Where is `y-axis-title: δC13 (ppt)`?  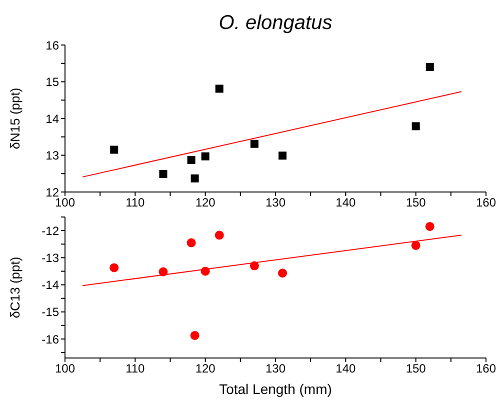
y-axis-title: δC13 (ppt) is located at coordinates (15, 287).